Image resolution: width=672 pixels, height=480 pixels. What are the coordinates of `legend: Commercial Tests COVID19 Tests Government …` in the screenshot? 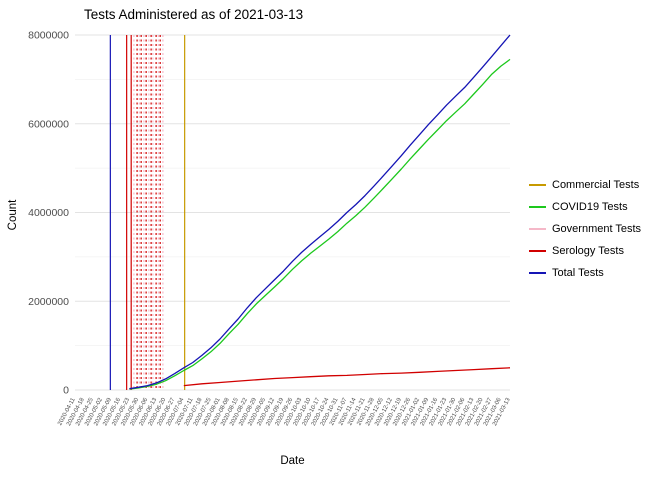 It's located at (585, 228).